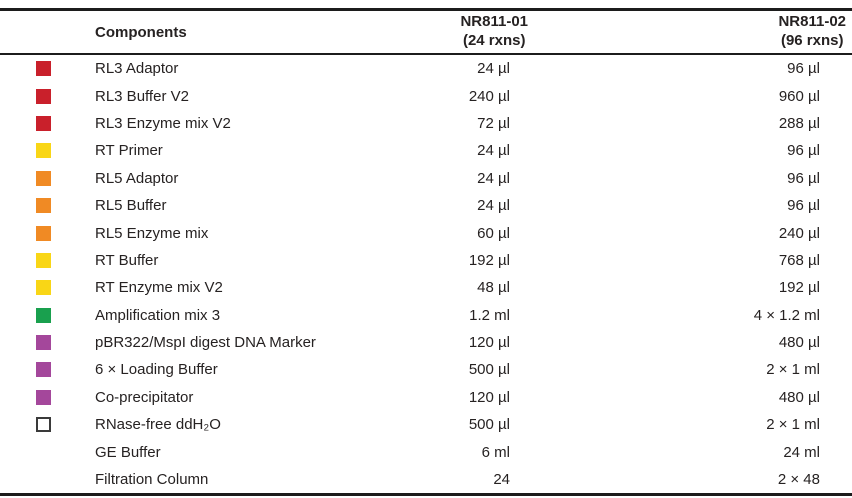 The image size is (852, 498). What do you see at coordinates (799, 123) in the screenshot?
I see `quantity-96rxns: 288 µl` at bounding box center [799, 123].